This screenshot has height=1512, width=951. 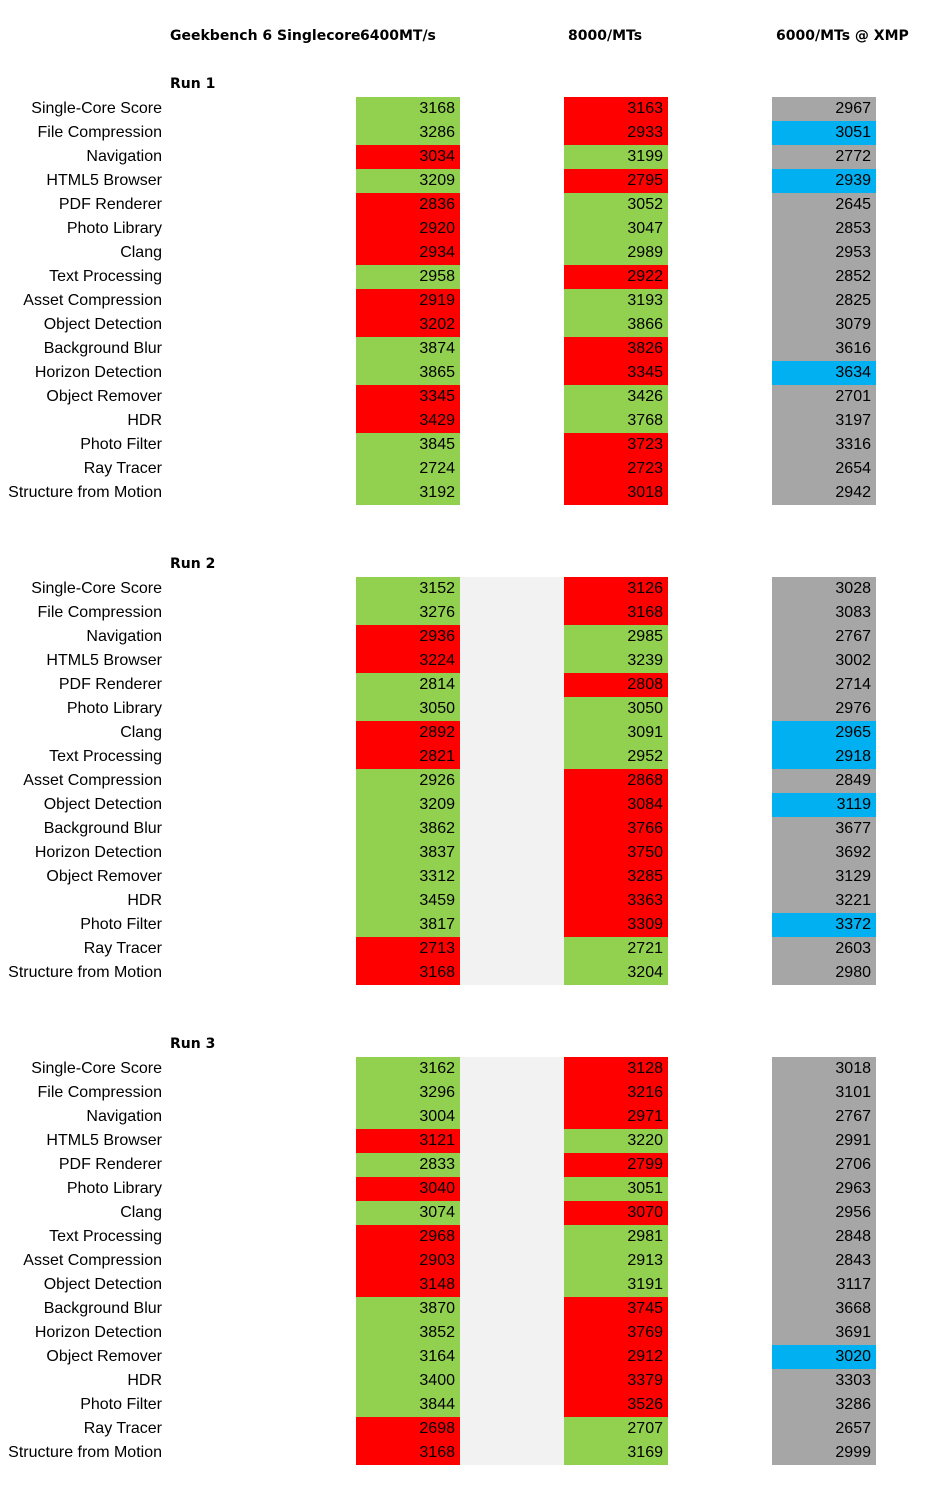 I want to click on score-6000-xmp-cell: 2953, so click(x=824, y=253).